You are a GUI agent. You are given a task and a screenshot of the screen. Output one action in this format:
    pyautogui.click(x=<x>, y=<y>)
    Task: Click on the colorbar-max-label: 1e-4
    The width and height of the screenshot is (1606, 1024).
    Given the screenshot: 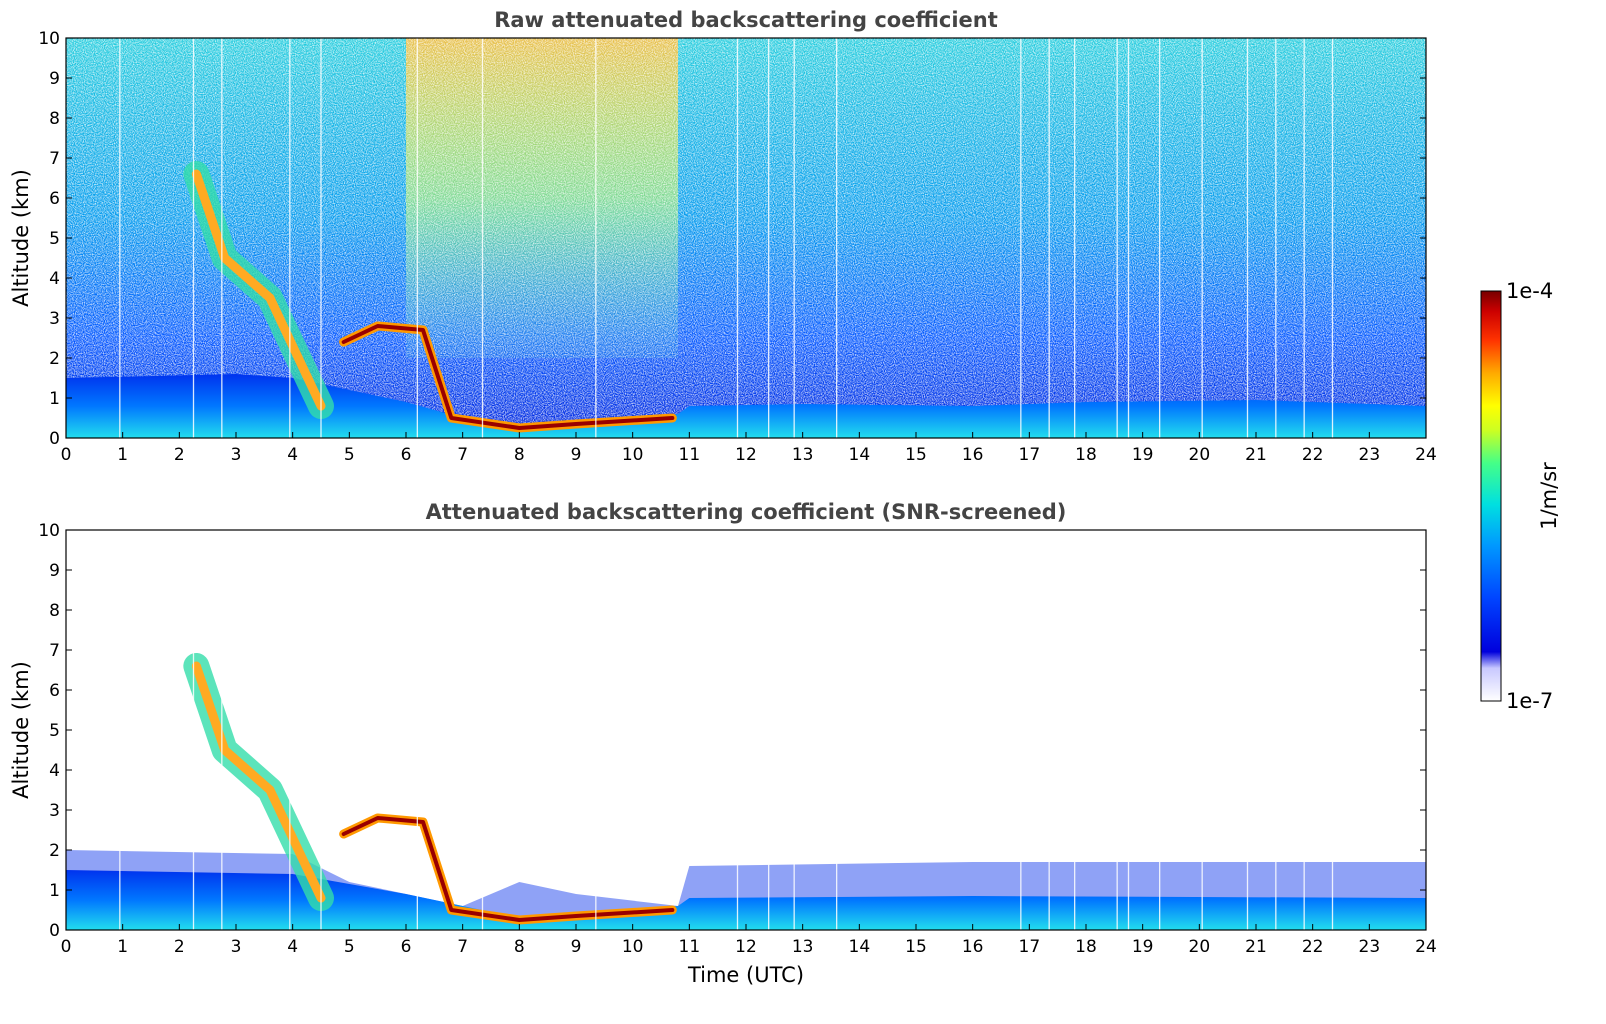 What is the action you would take?
    pyautogui.click(x=1529, y=291)
    